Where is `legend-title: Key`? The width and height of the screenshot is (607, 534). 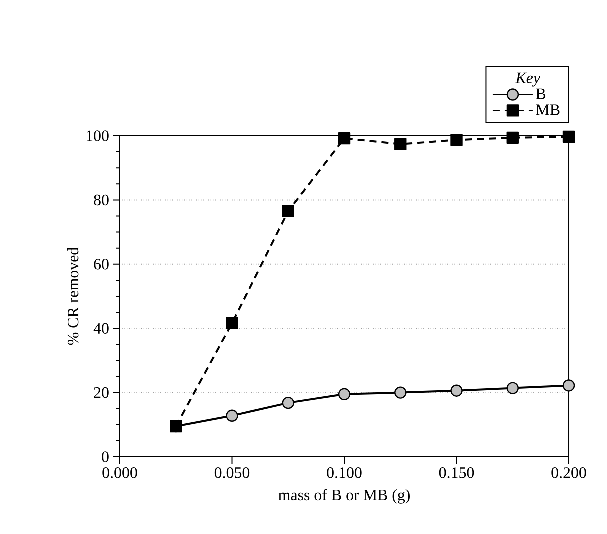
legend-title: Key is located at coordinates (528, 79).